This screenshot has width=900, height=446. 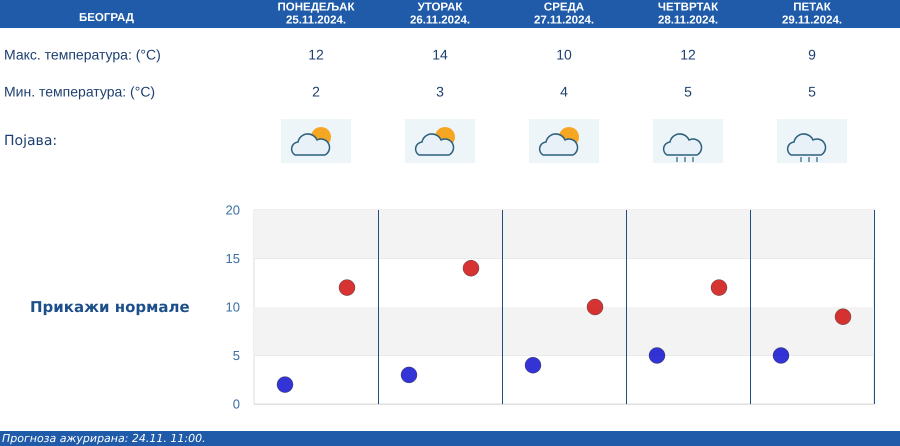 What do you see at coordinates (440, 54) in the screenshot?
I see `data-label: 14` at bounding box center [440, 54].